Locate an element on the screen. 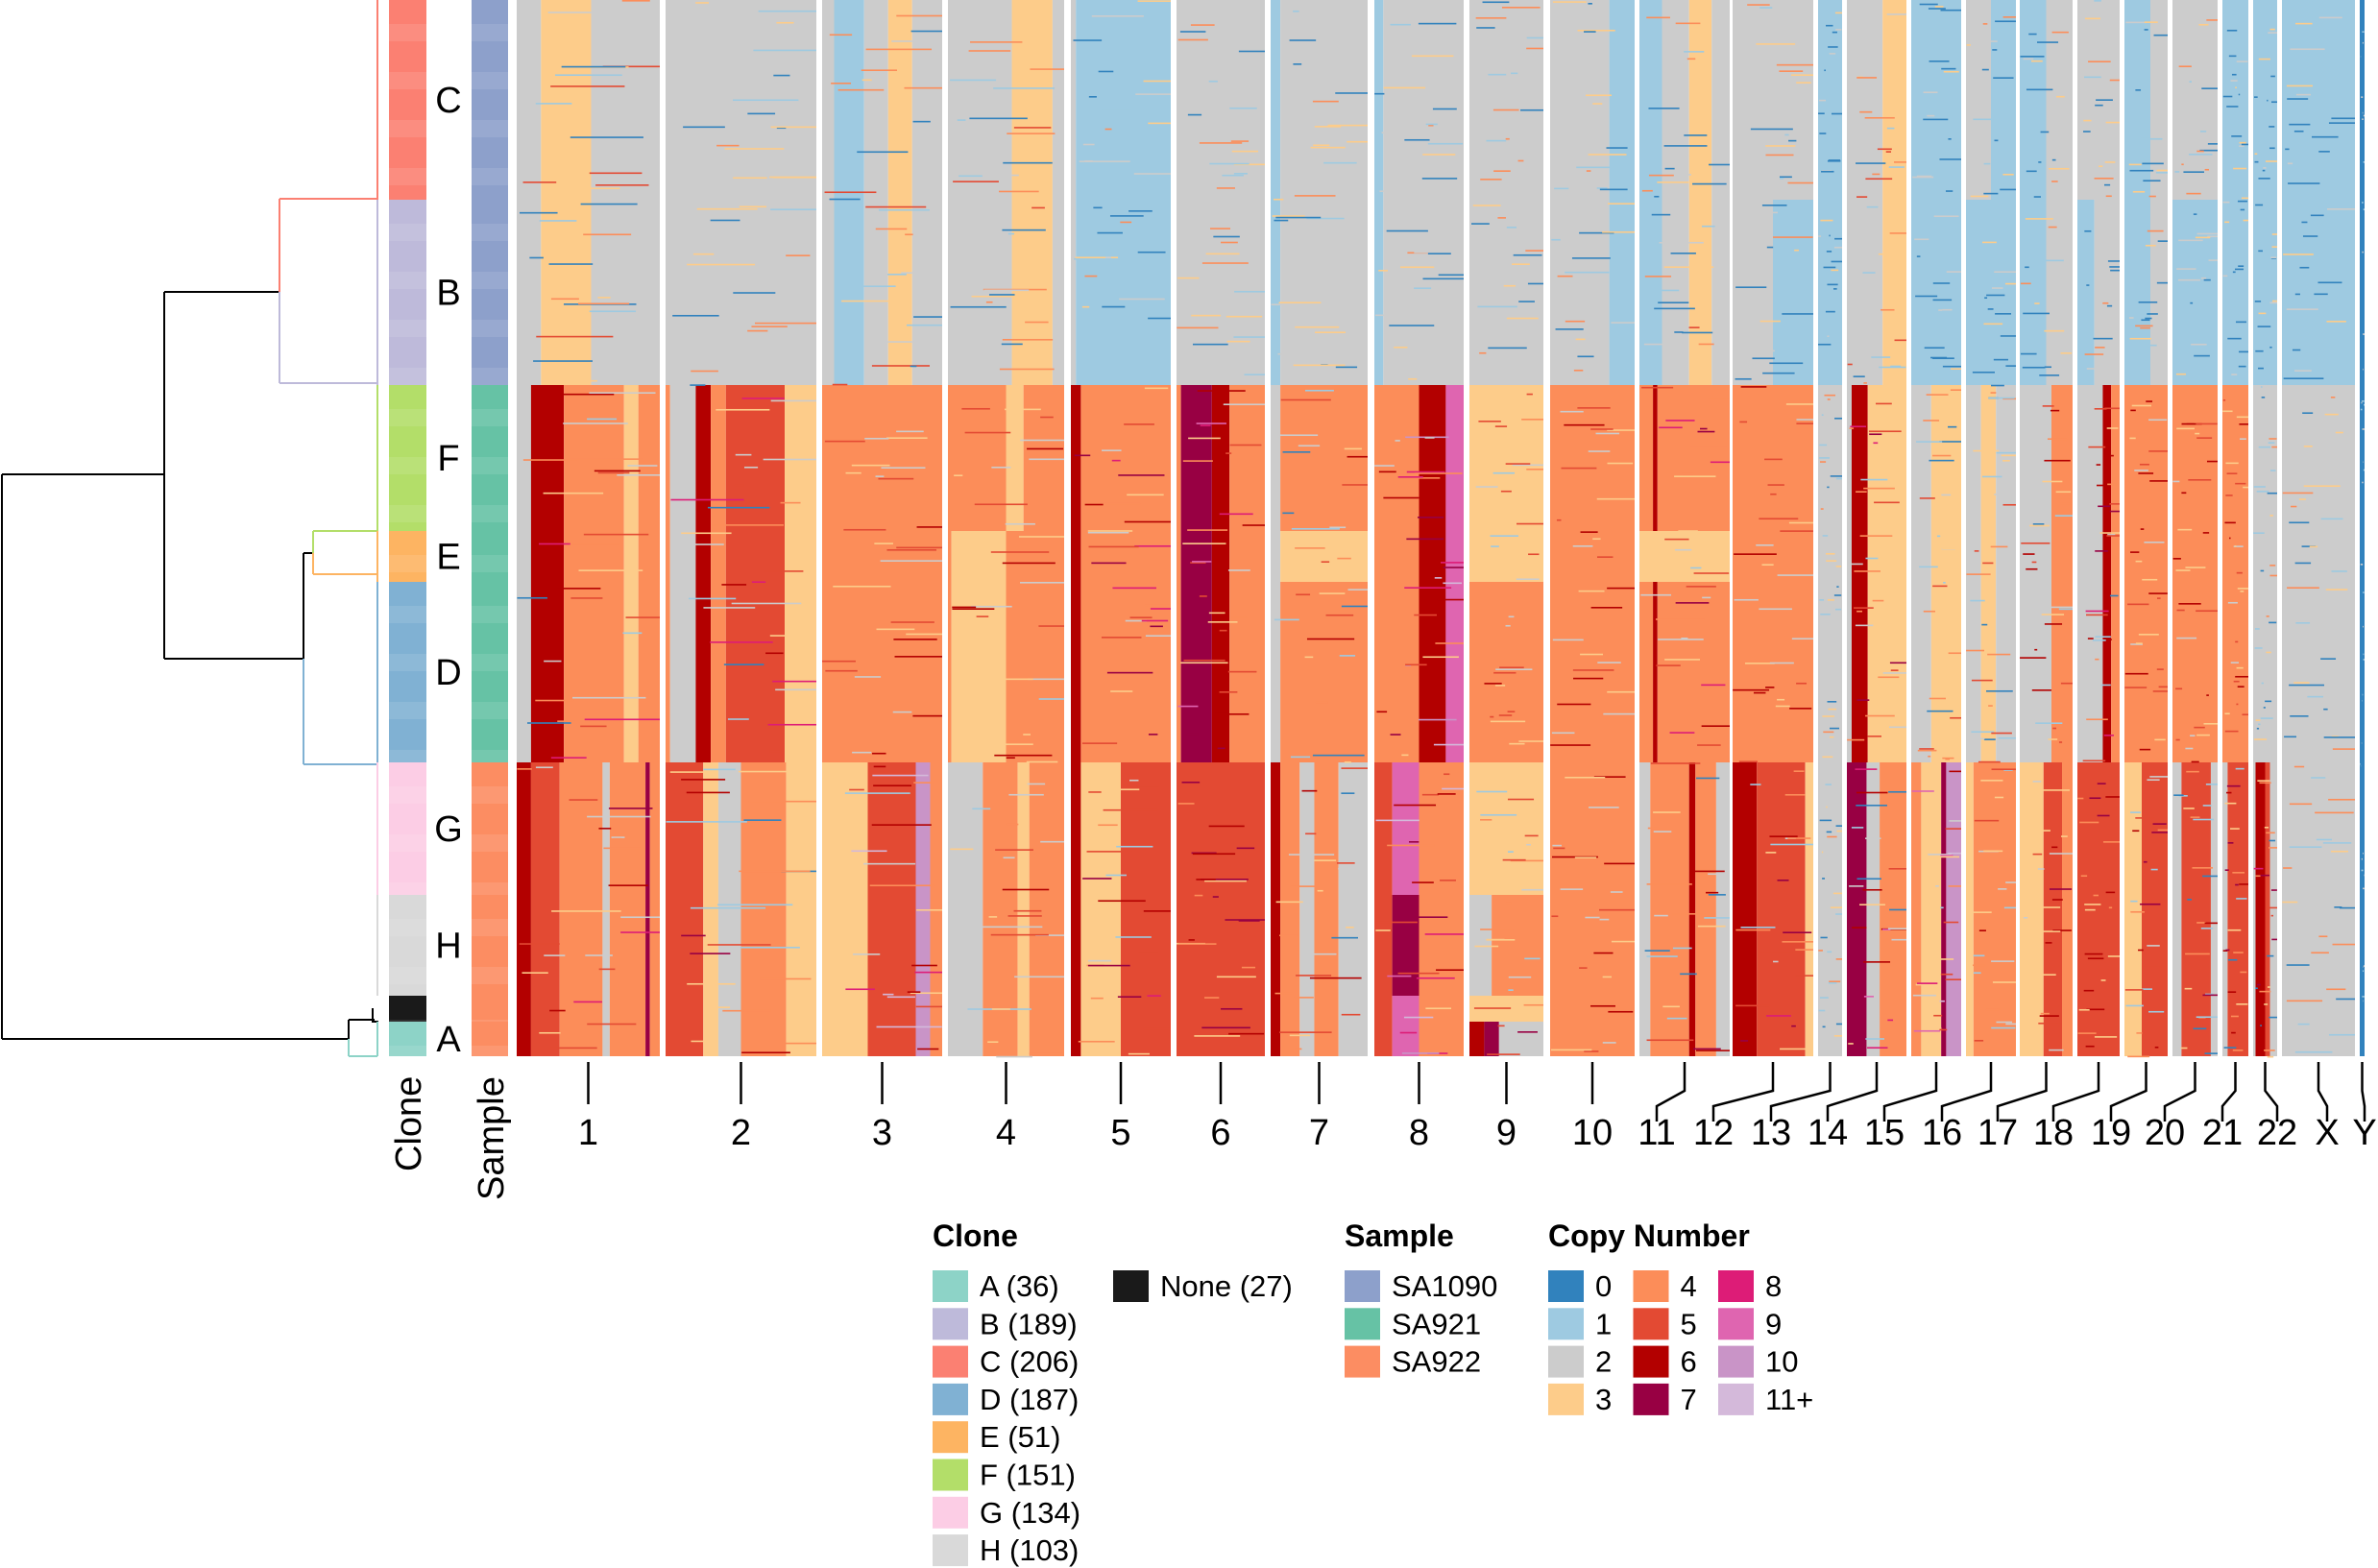 This screenshot has width=2378, height=1568. heatmap-segment-chr17-clone-D is located at coordinates (2062, 672).